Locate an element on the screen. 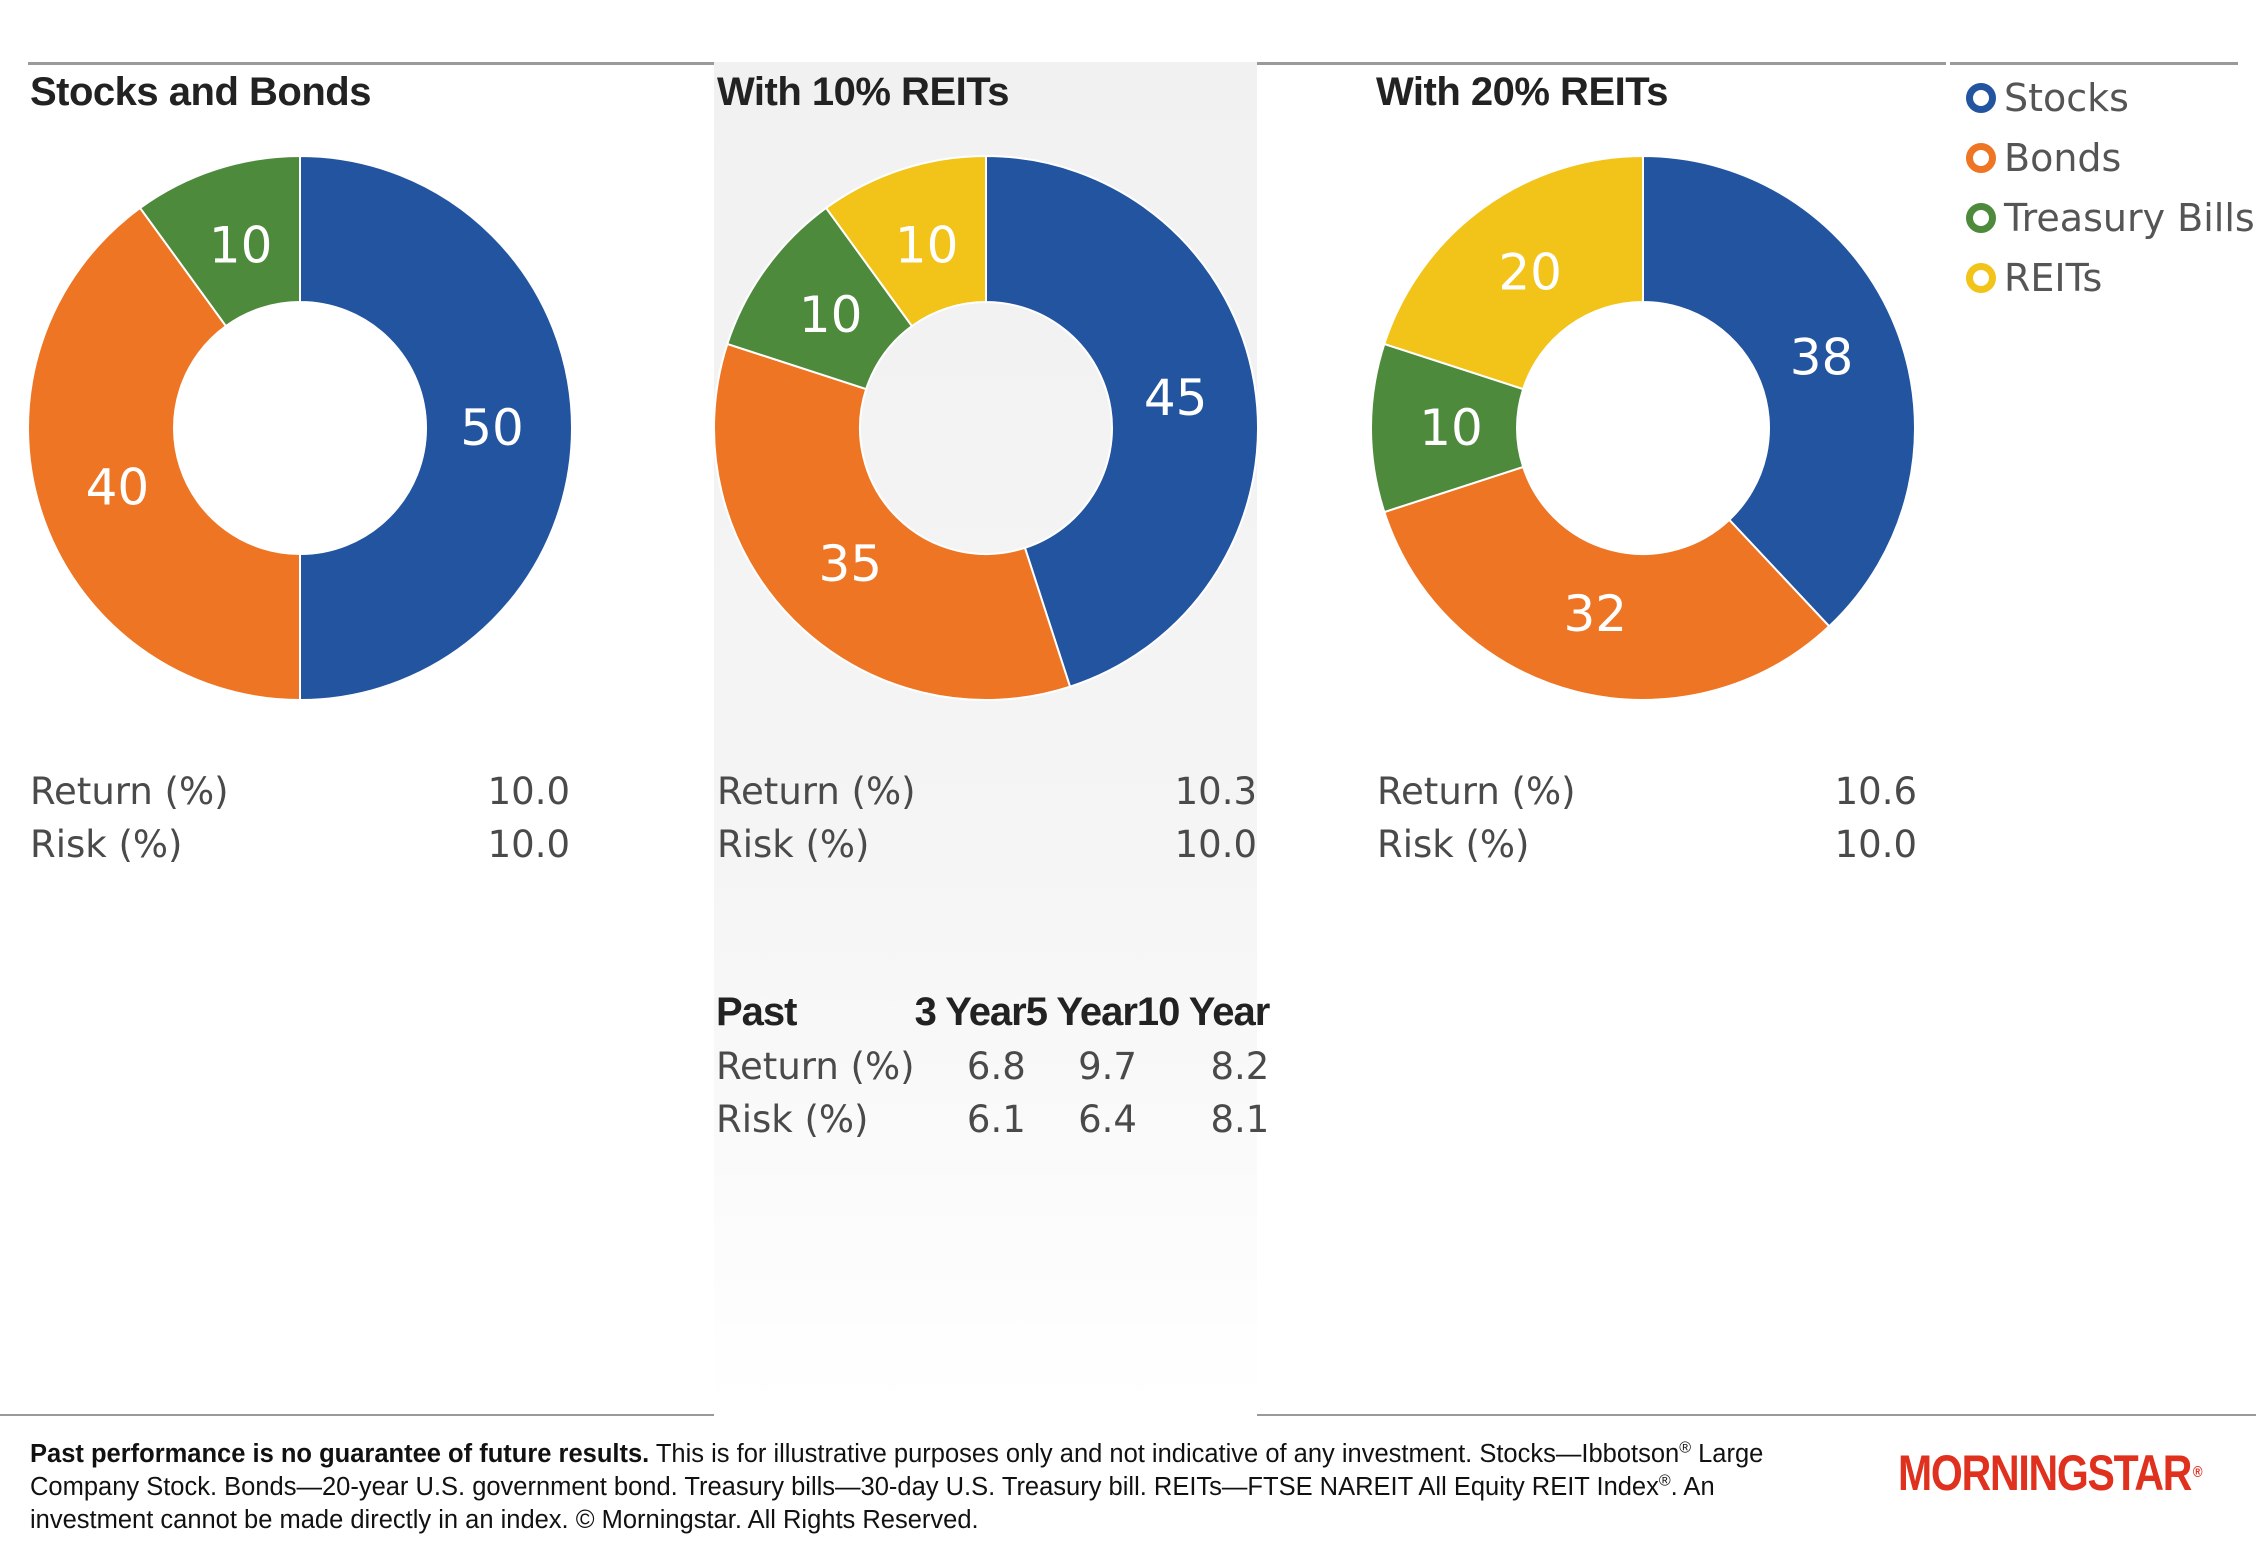 This screenshot has width=2256, height=1551. legend-item-bonds: Bonds is located at coordinates (2110, 158).